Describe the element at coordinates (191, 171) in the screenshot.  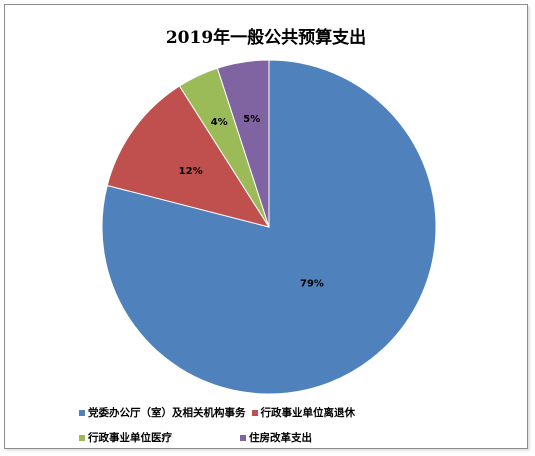
I see `data-label: 12%` at that location.